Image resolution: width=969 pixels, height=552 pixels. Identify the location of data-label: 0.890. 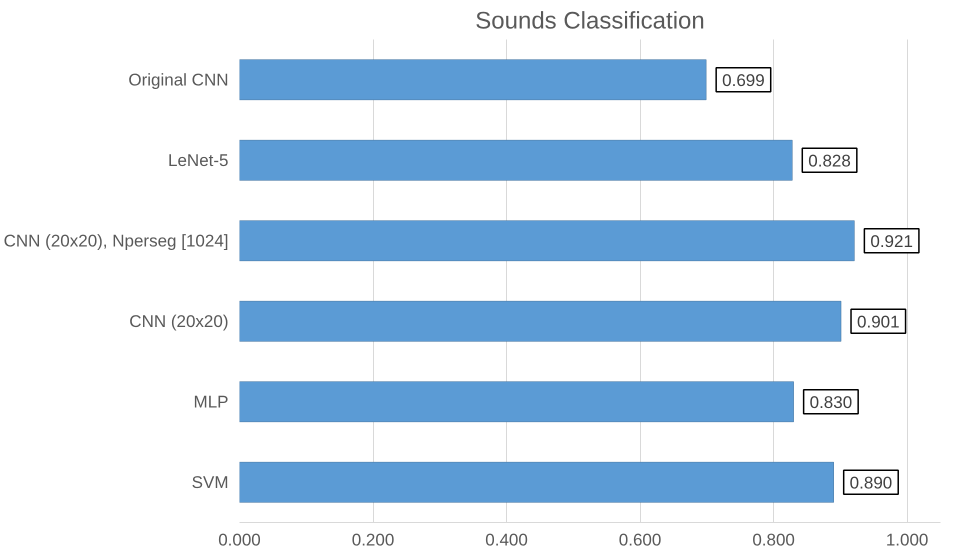
(871, 482).